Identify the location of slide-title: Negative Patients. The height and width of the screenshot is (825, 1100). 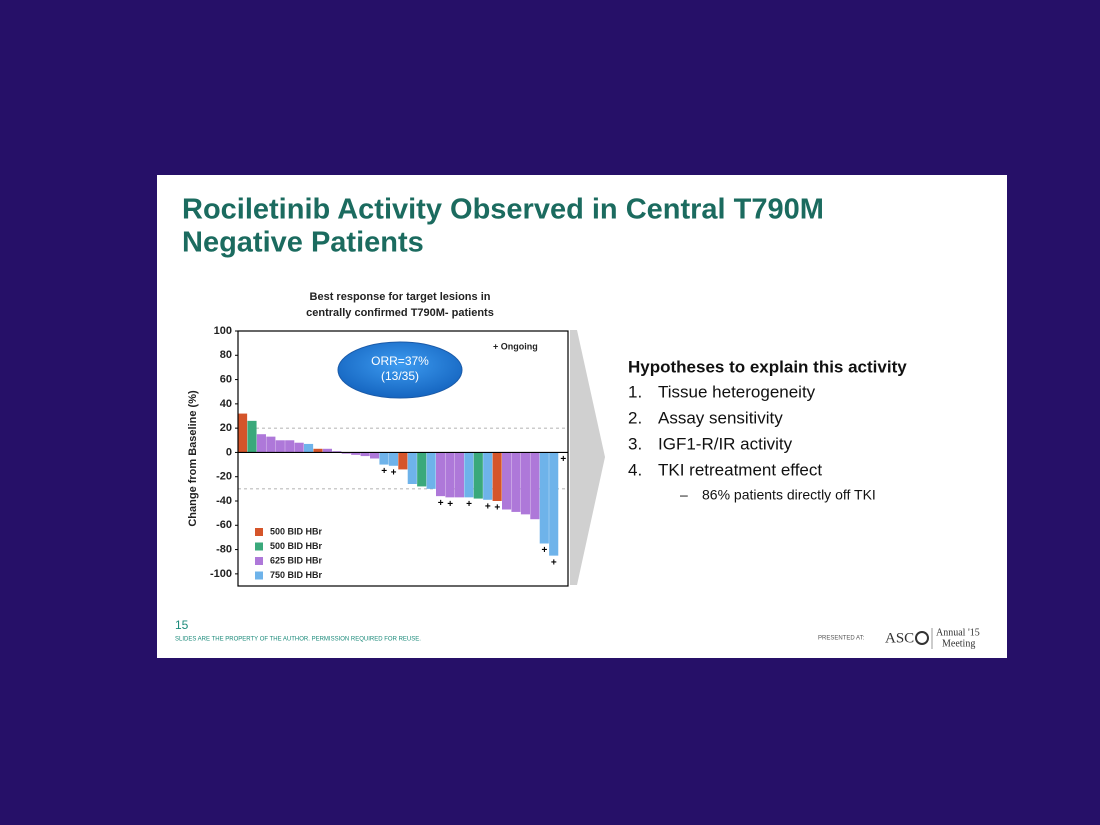
(303, 243).